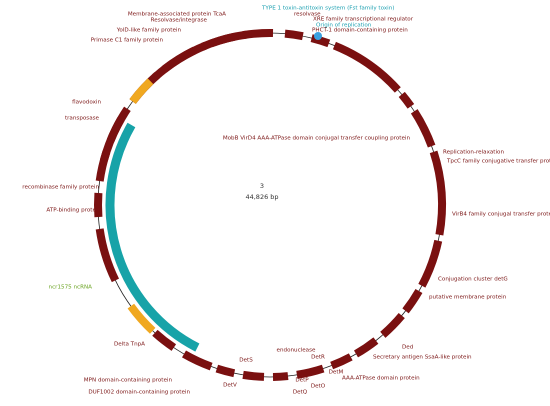 The width and height of the screenshot is (550, 406). I want to click on feature-label: Delta TnpA, so click(129, 345).